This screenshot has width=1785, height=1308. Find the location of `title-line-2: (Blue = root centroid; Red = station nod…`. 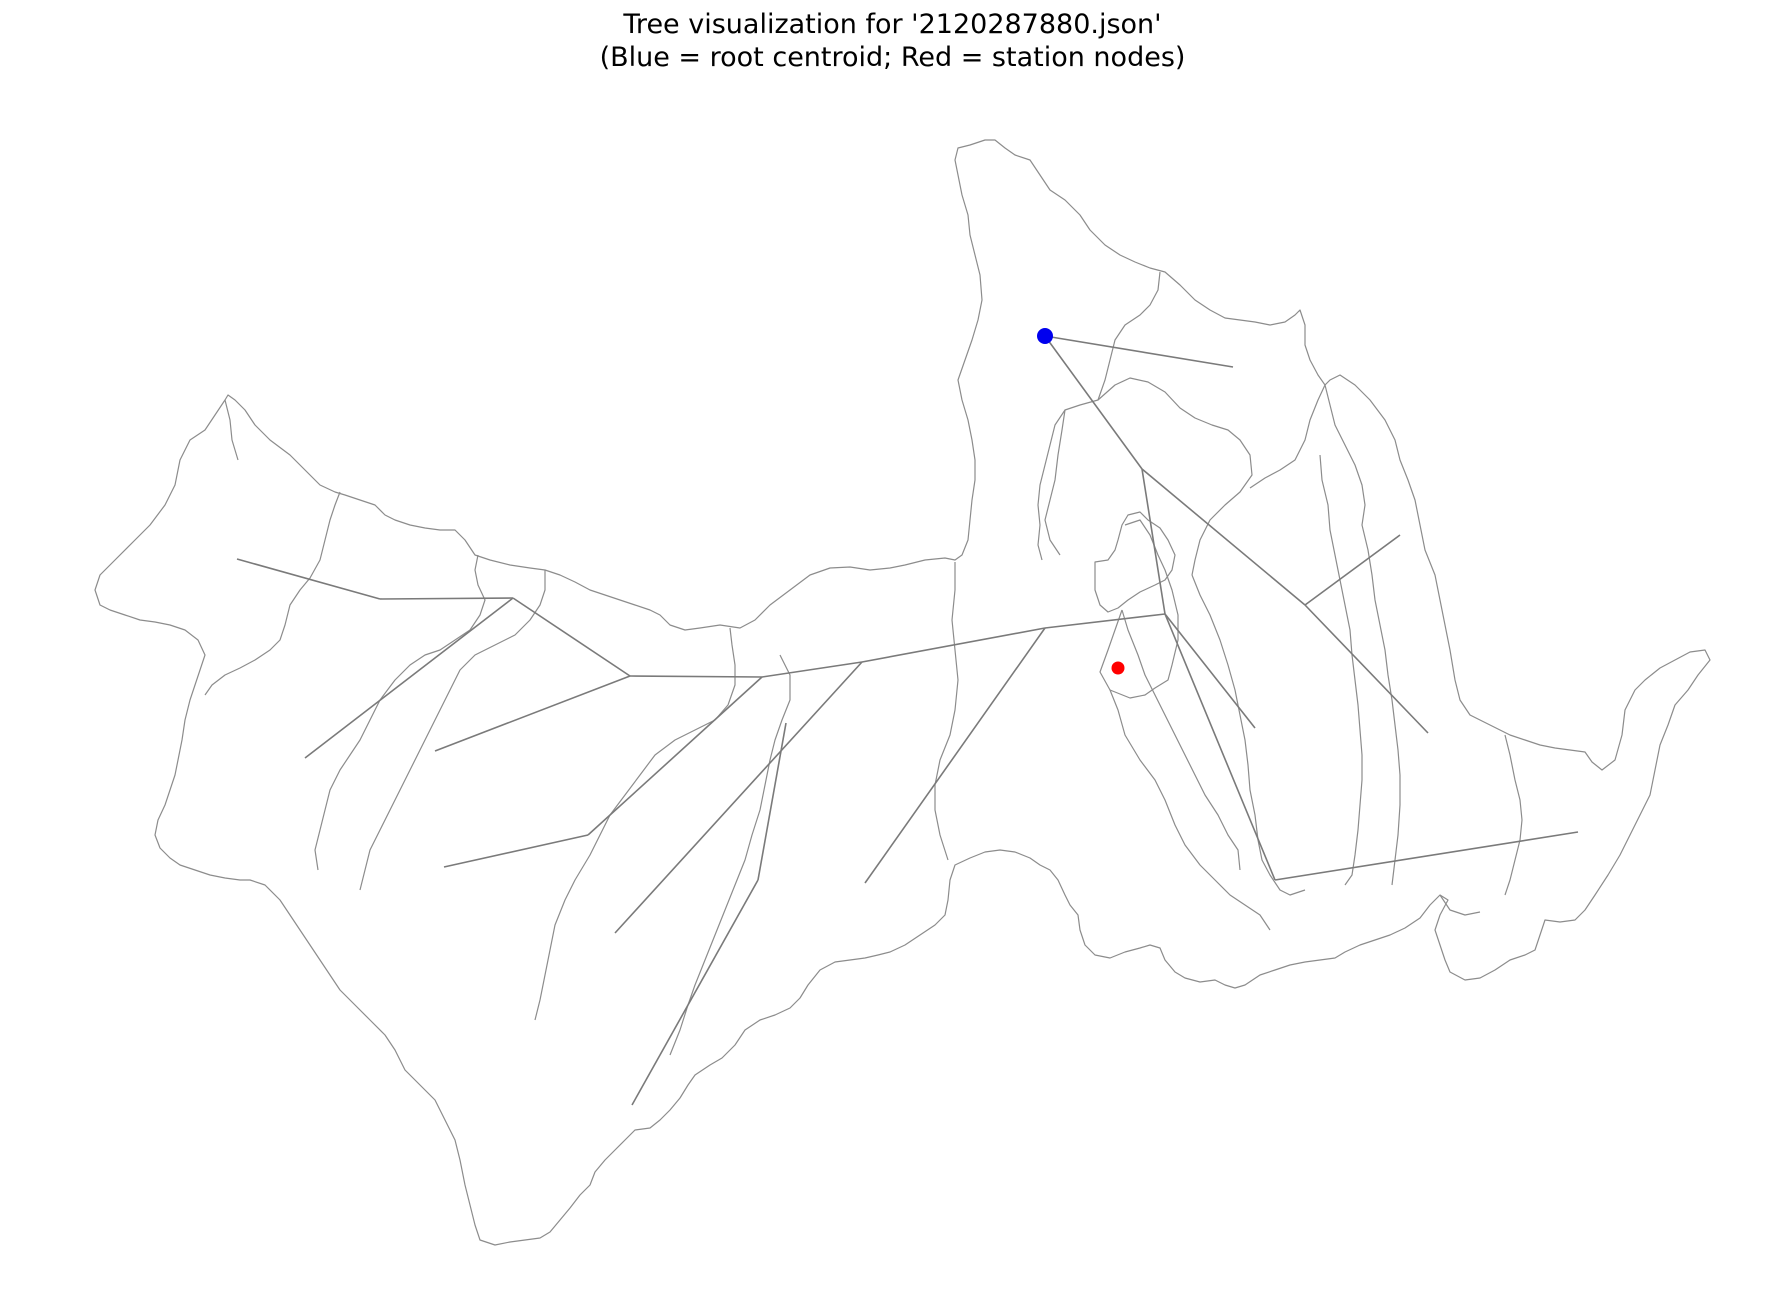

title-line-2: (Blue = root centroid; Red = station nod… is located at coordinates (892, 57).